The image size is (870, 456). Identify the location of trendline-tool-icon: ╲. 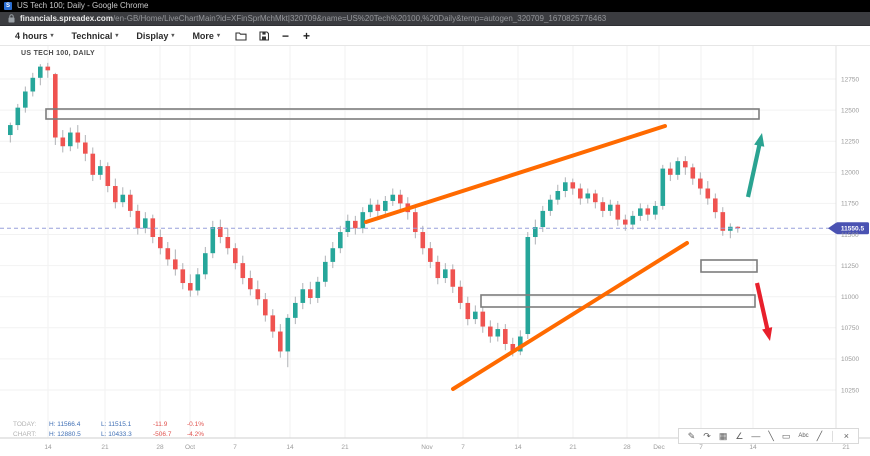
(771, 435).